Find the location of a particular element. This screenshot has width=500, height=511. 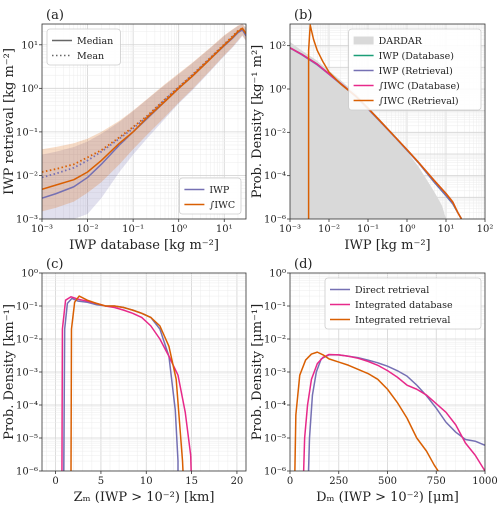

legend-0: Median Mean is located at coordinates (83, 47).